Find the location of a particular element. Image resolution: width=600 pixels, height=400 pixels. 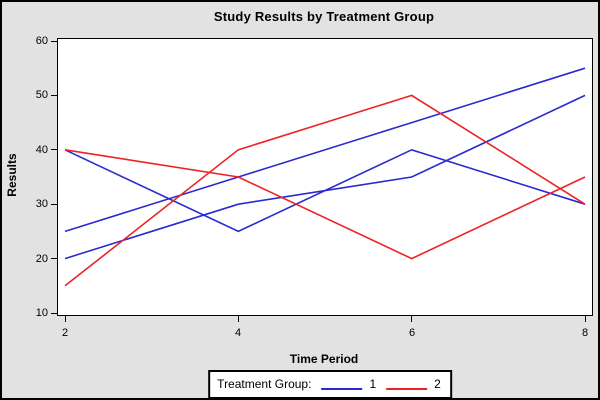

x-tick-label: 2 is located at coordinates (65, 333).